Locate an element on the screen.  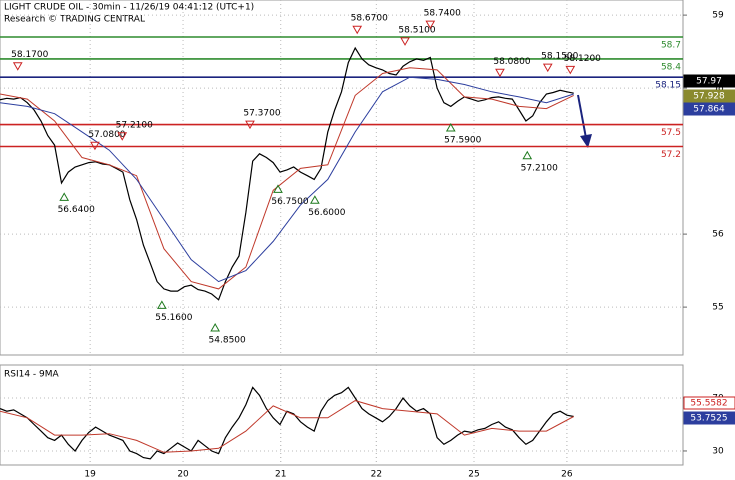
low-label: 56.6400 is located at coordinates (76, 210).